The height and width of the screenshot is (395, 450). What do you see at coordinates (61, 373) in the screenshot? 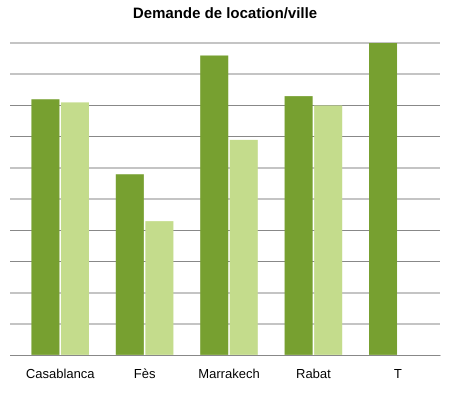
I see `x-tick-label: Casablanca` at bounding box center [61, 373].